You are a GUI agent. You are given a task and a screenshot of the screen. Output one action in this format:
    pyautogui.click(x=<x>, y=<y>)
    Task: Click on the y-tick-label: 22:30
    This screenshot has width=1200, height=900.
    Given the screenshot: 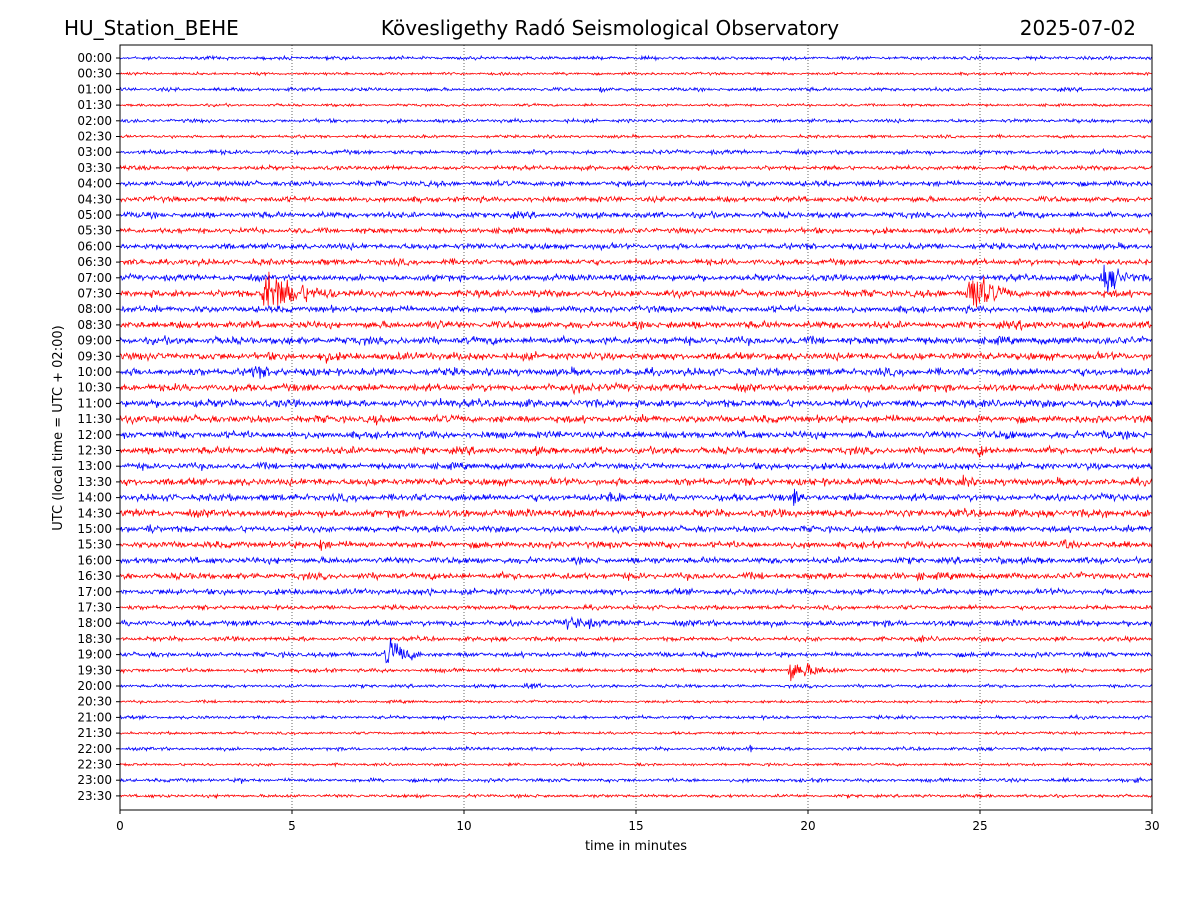 What is the action you would take?
    pyautogui.click(x=94, y=765)
    